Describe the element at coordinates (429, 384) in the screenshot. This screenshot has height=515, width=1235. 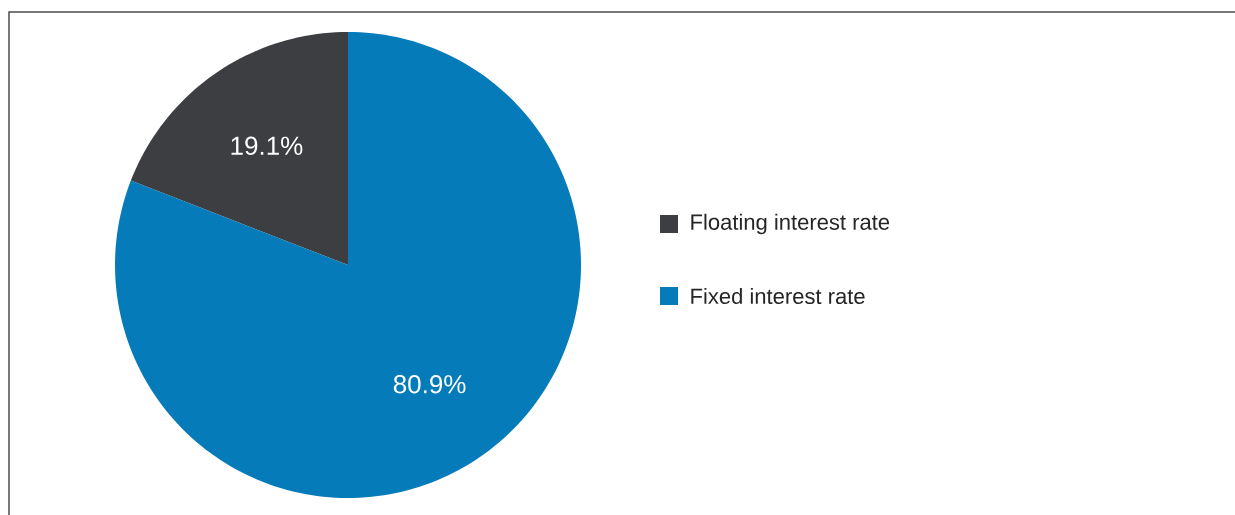
I see `data-label: 80.9%` at that location.